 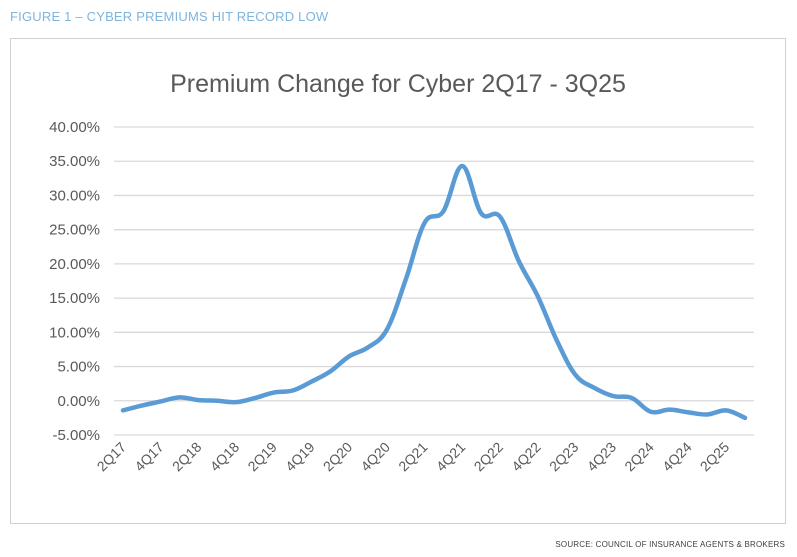 I want to click on x-tick-label: 2Q25, so click(x=715, y=457).